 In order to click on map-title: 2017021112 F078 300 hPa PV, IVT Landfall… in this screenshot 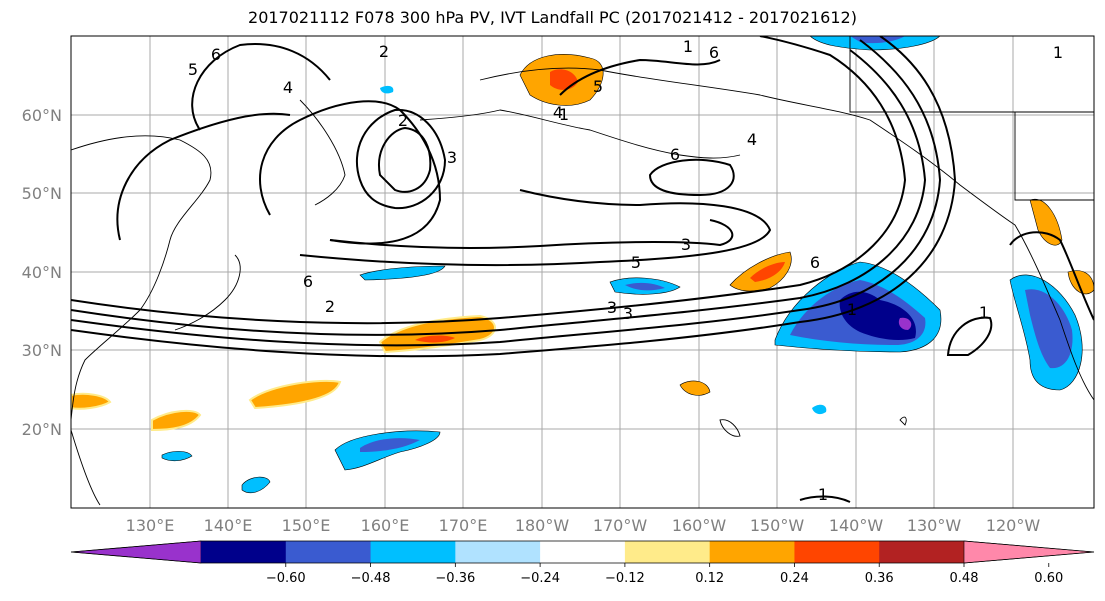, I will do `click(552, 17)`.